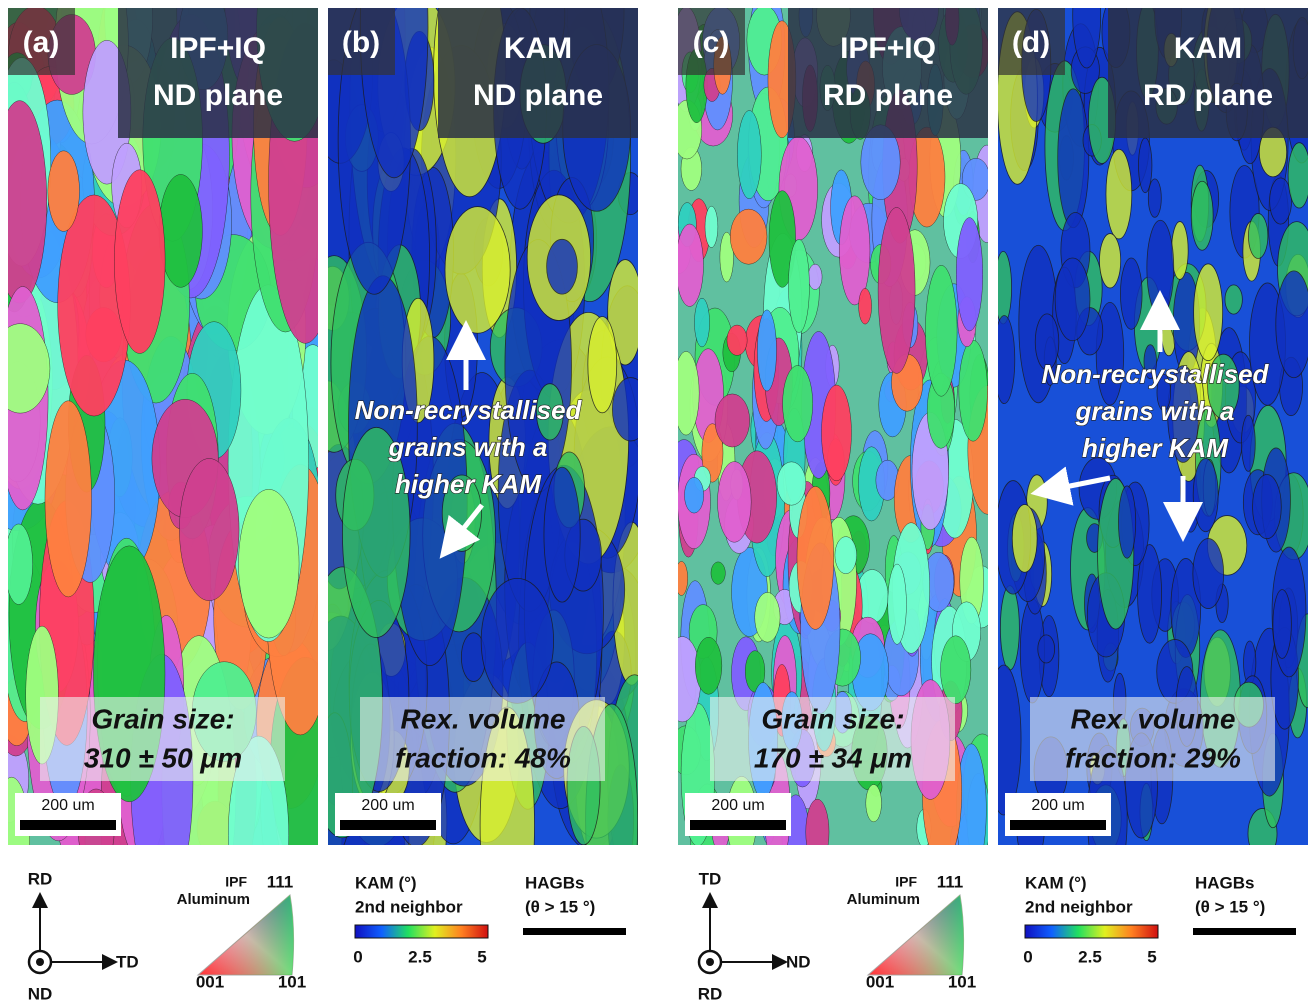 This screenshot has height=1006, width=1310. Describe the element at coordinates (888, 95) in the screenshot. I see `panel-title: RD plane` at that location.